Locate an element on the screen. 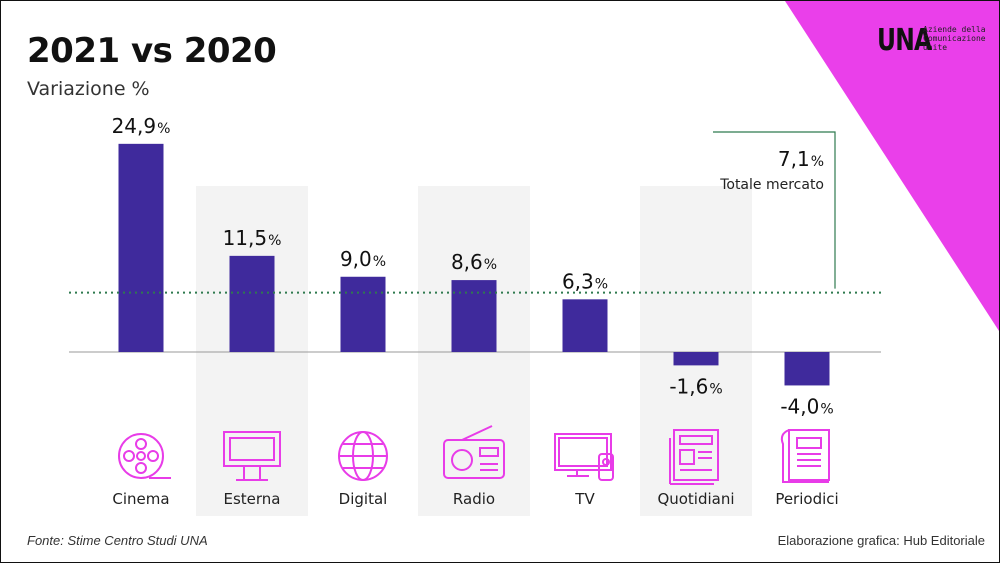  radio-icon is located at coordinates (474, 452).